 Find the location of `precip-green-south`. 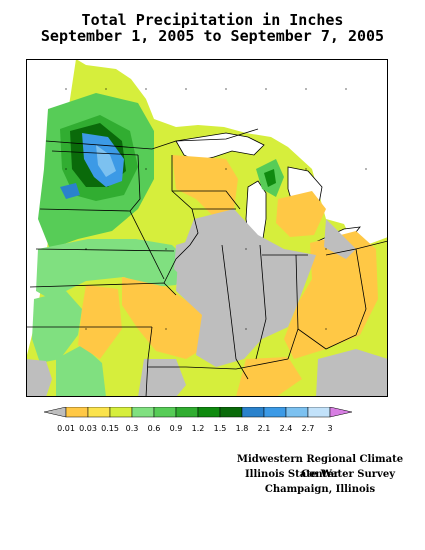

precip-green-south is located at coordinates (81, 371).